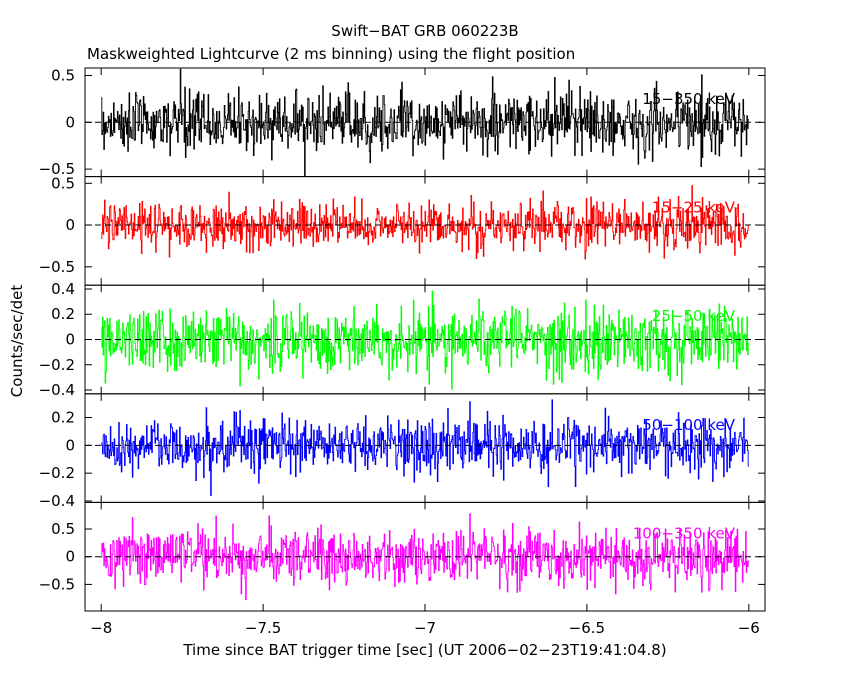 This screenshot has width=850, height=680. What do you see at coordinates (684, 533) in the screenshot?
I see `band-label: 100−350 keV` at bounding box center [684, 533].